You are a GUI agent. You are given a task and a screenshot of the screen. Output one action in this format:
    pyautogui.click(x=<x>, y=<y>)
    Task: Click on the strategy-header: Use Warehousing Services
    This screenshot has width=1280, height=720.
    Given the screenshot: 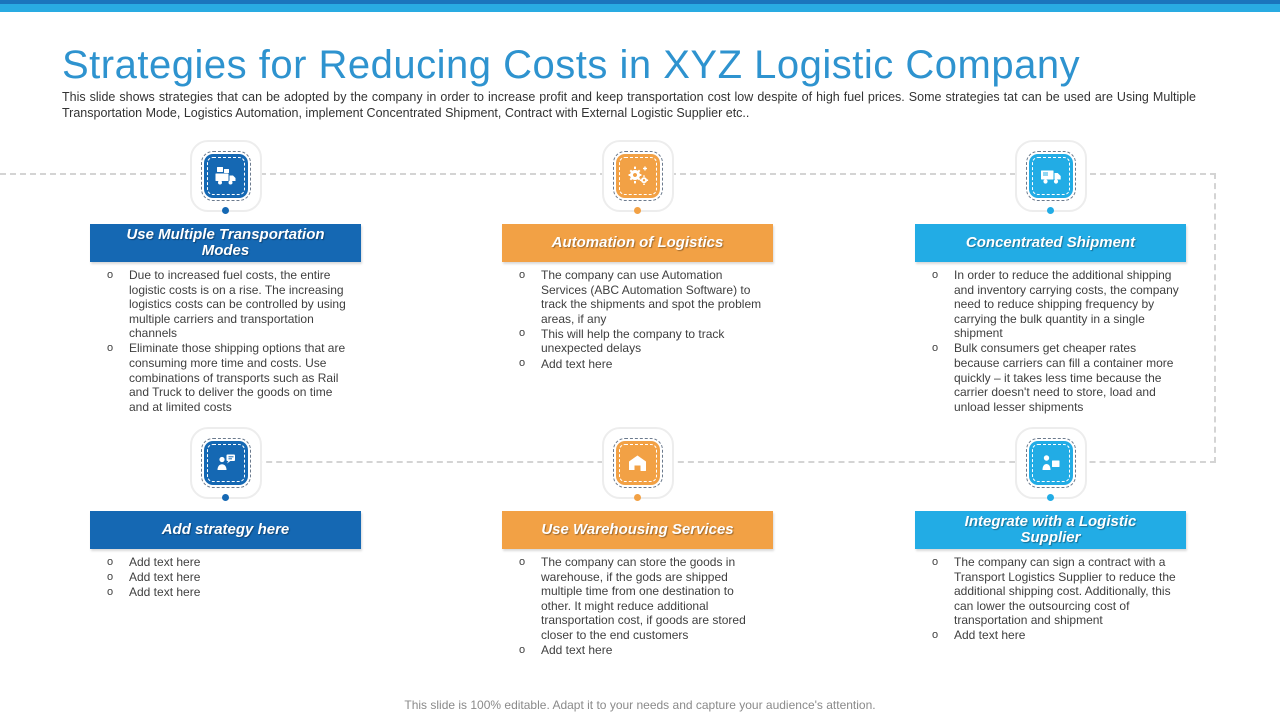 What is the action you would take?
    pyautogui.click(x=637, y=530)
    